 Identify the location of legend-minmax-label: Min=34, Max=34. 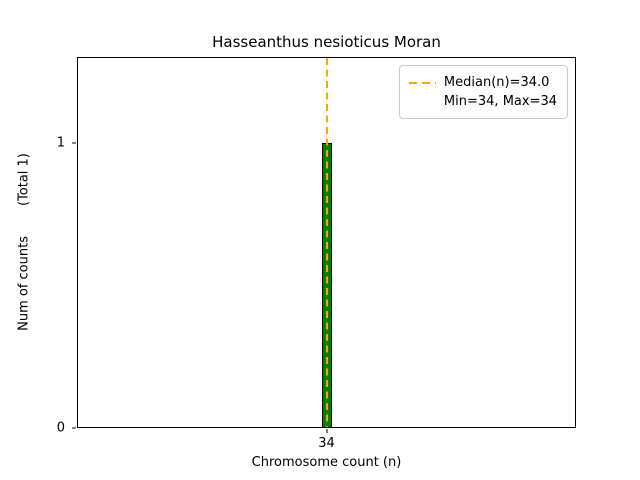
(500, 101).